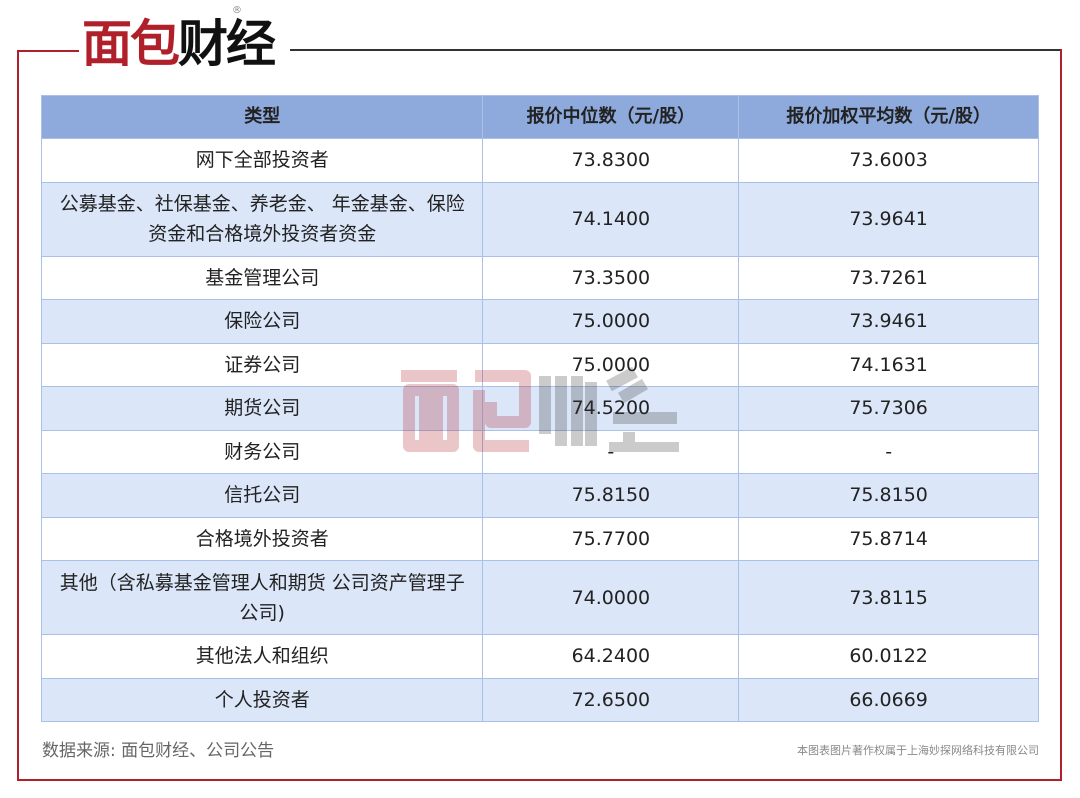 The image size is (1080, 798). I want to click on table-row: 保险公司 75.0000 73.9461, so click(539, 321).